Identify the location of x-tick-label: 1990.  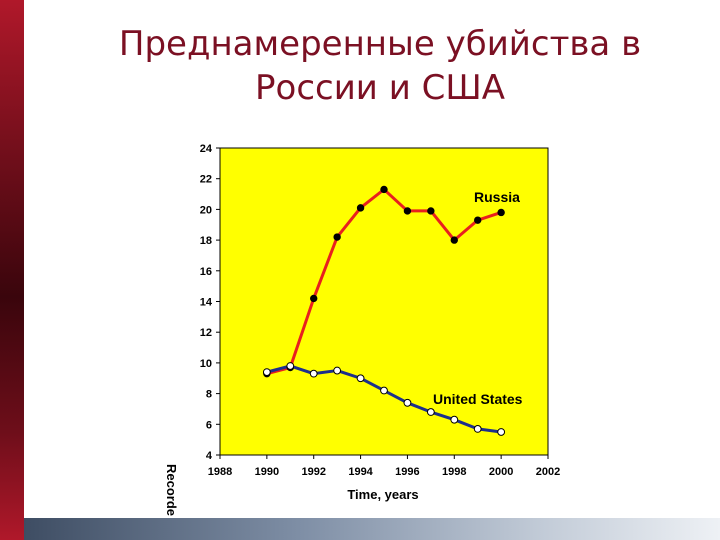
(267, 472).